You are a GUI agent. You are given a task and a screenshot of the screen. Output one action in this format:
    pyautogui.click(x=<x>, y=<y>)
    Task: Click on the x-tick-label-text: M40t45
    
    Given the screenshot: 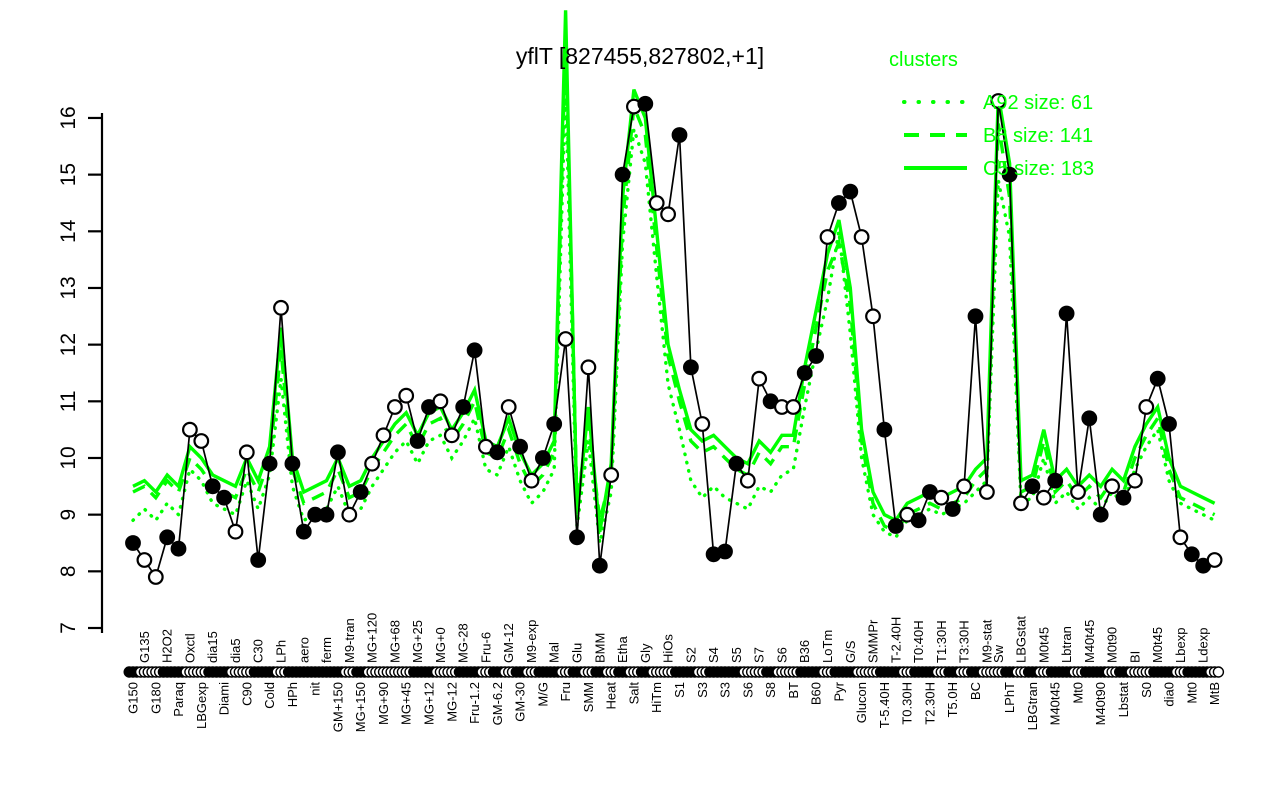 What is the action you would take?
    pyautogui.click(x=1055, y=703)
    